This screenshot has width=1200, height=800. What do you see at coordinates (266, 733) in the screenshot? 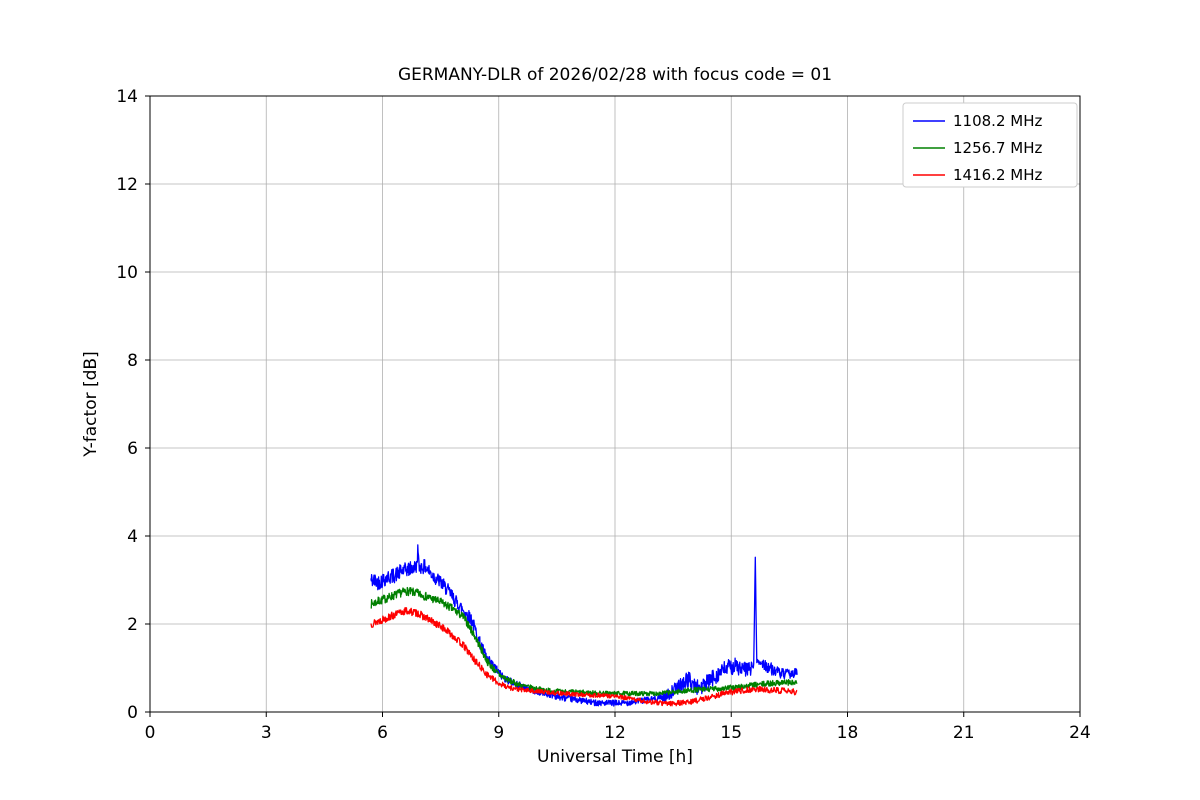
I see `x-tick-label: 3` at bounding box center [266, 733].